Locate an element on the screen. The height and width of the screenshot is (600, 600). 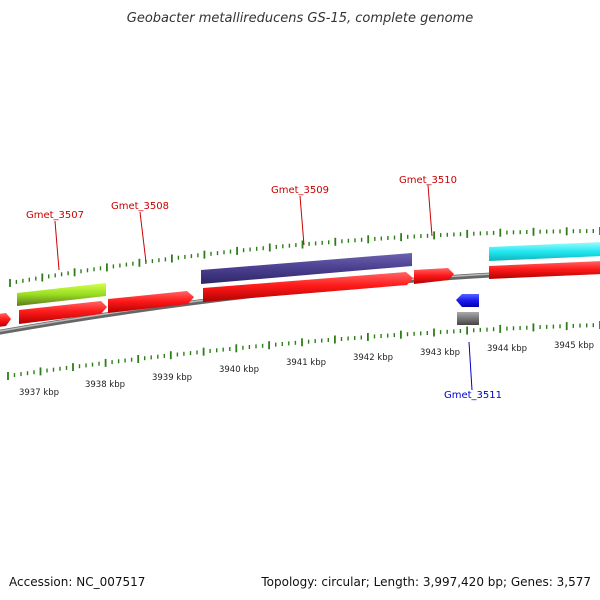
gene-bar-right is located at coordinates (544, 251).